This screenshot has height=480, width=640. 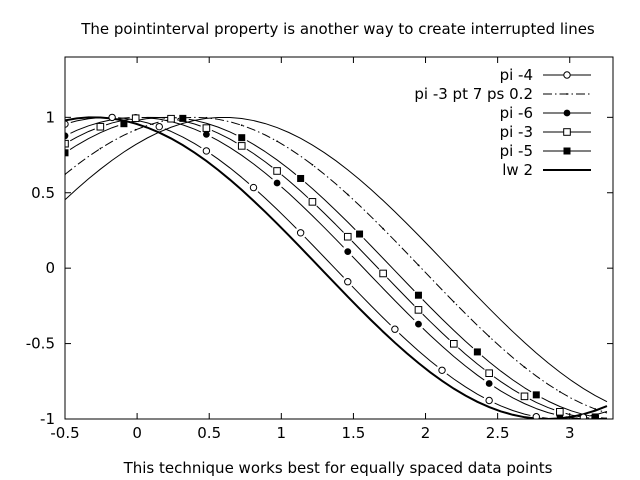 I want to click on y-tick-label: 0.5, so click(x=43, y=193).